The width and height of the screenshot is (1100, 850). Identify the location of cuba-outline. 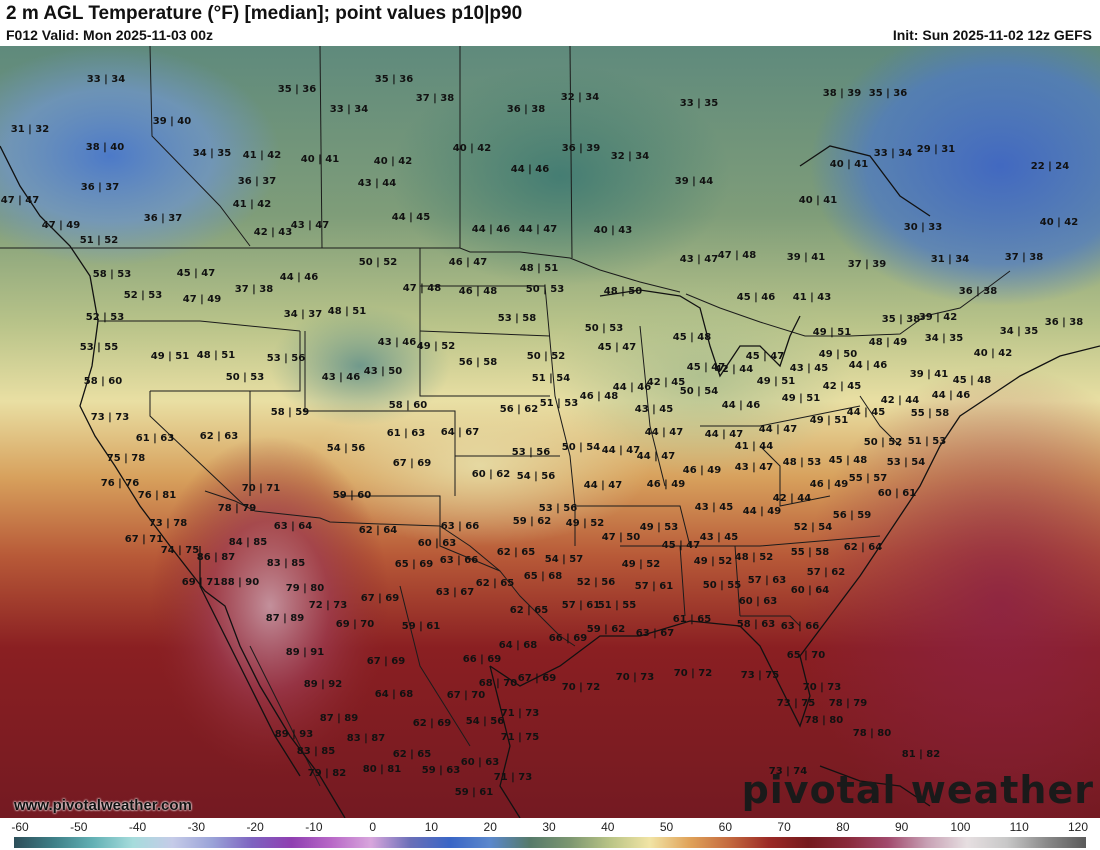
(875, 786).